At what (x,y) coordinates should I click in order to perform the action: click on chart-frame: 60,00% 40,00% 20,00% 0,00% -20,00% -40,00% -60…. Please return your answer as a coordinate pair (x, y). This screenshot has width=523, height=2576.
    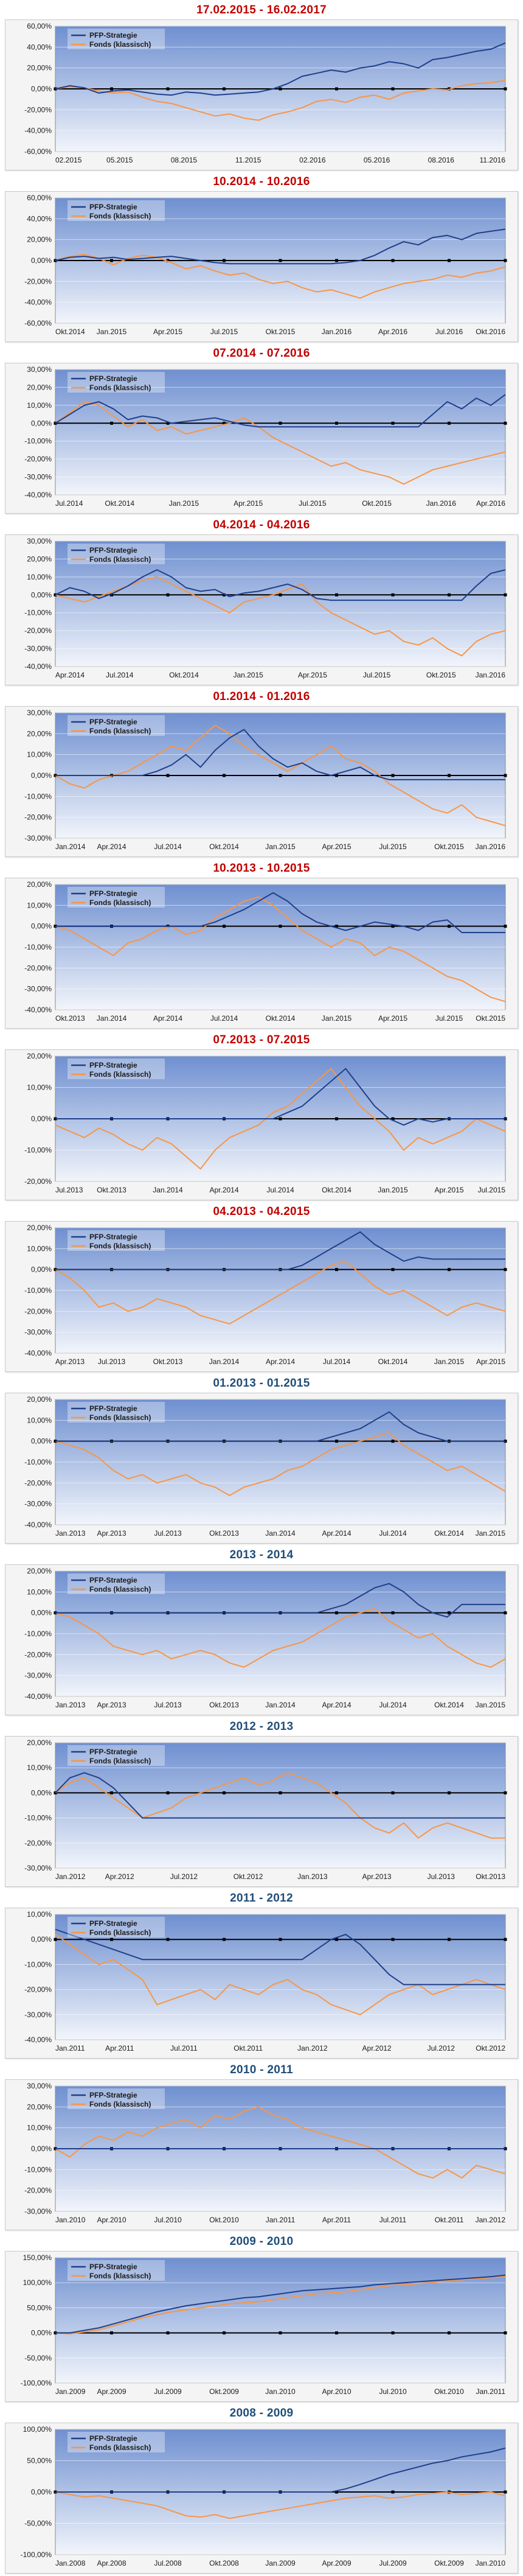
    Looking at the image, I should click on (261, 94).